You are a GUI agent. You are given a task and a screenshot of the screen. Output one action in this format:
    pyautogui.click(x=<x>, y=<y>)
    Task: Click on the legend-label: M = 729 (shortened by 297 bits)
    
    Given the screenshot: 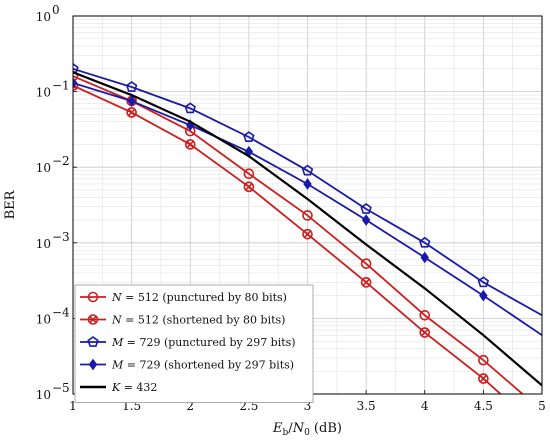 What is the action you would take?
    pyautogui.click(x=202, y=365)
    